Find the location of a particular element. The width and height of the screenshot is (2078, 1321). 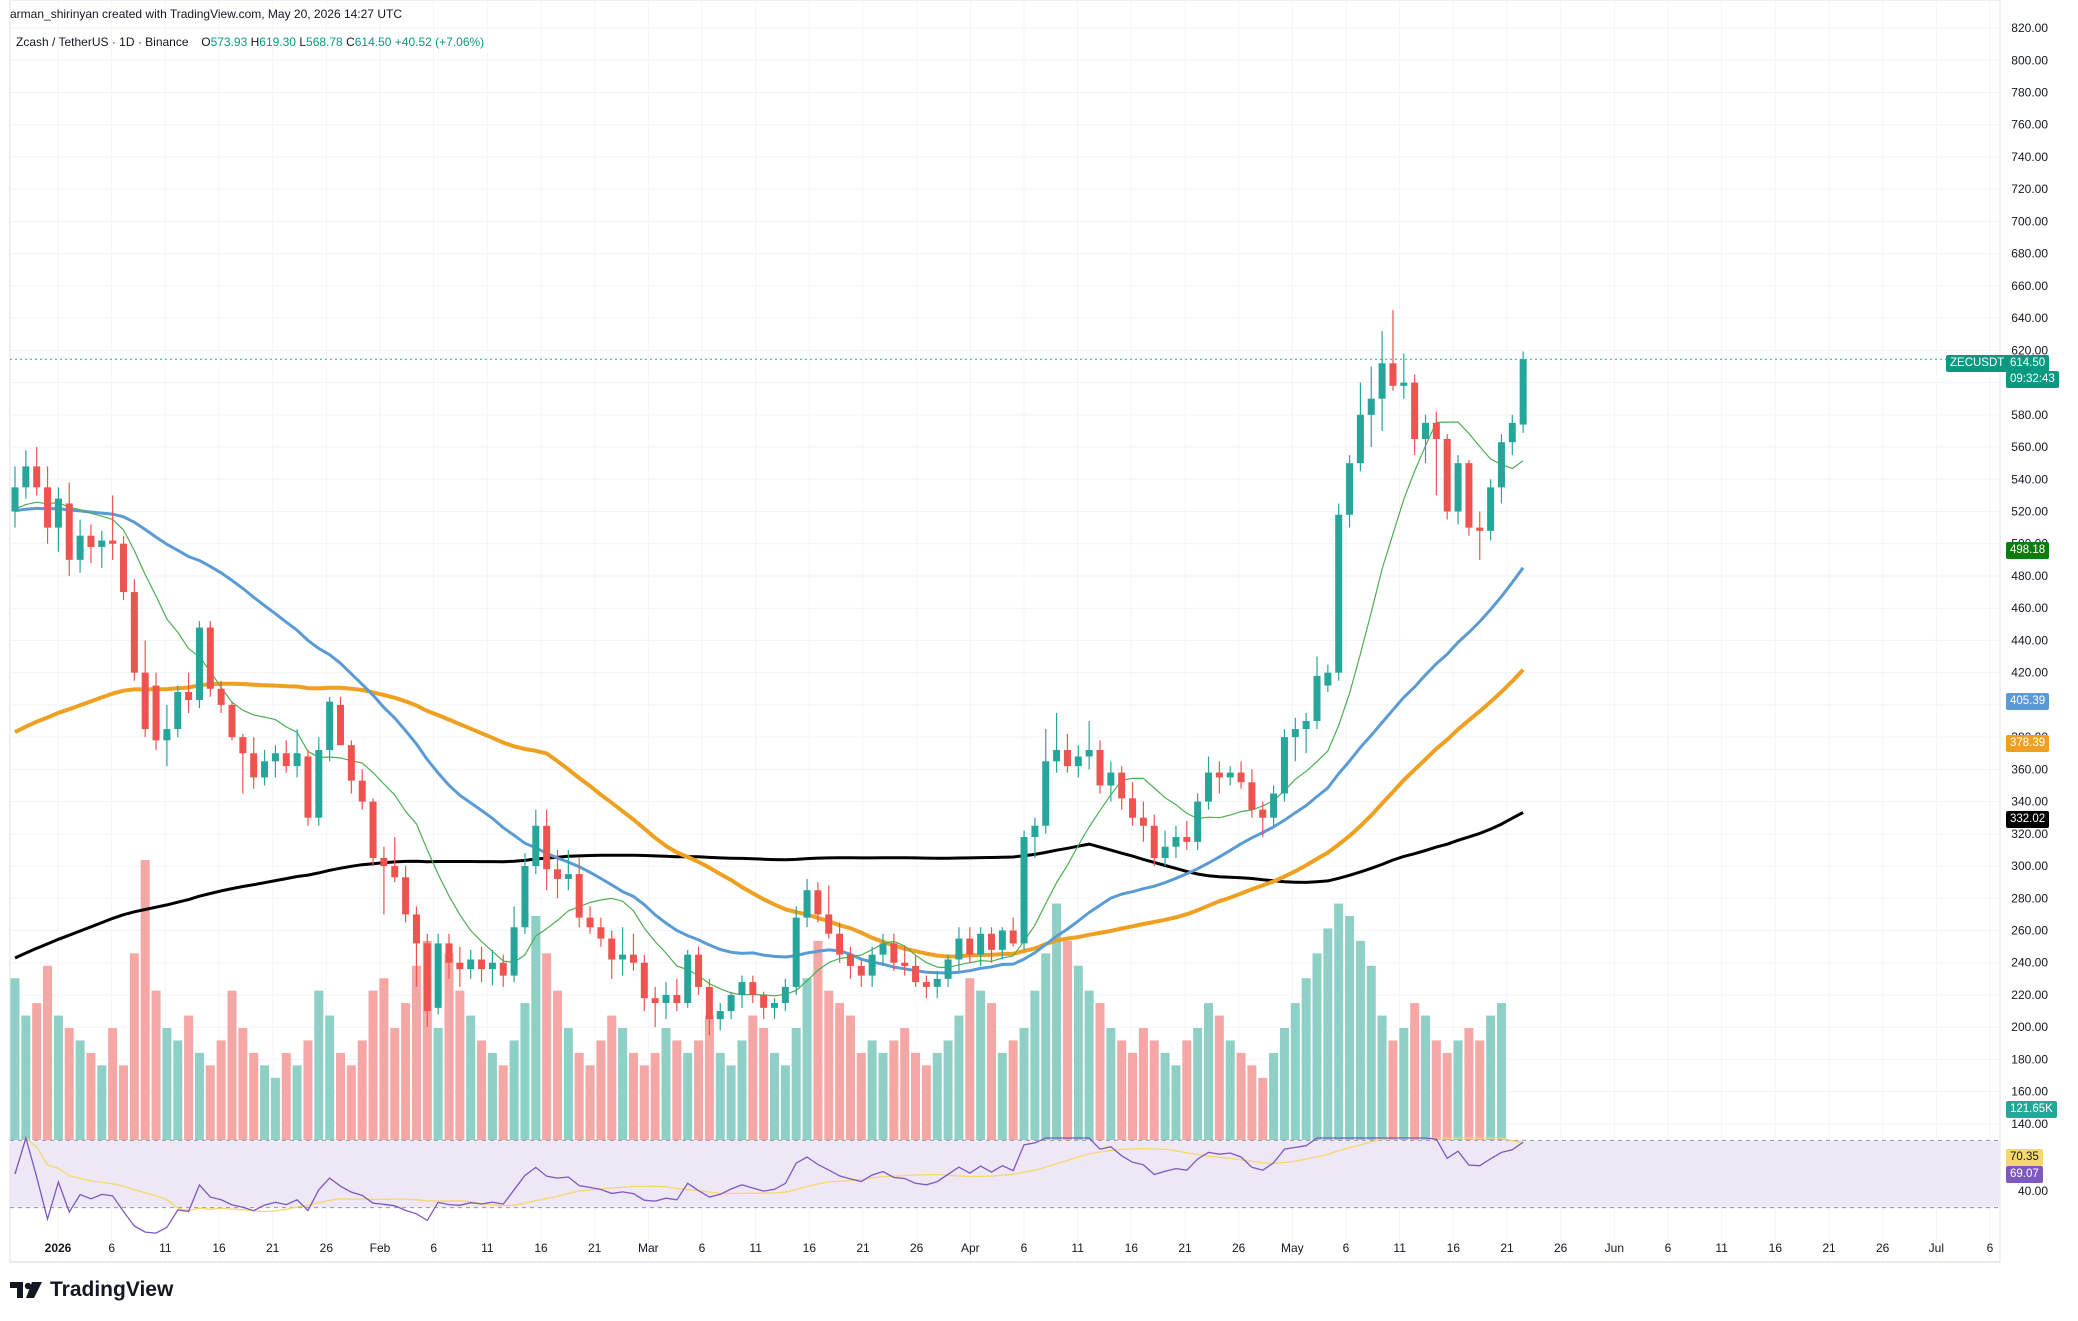

time-tick-label: Jun is located at coordinates (1614, 1248).